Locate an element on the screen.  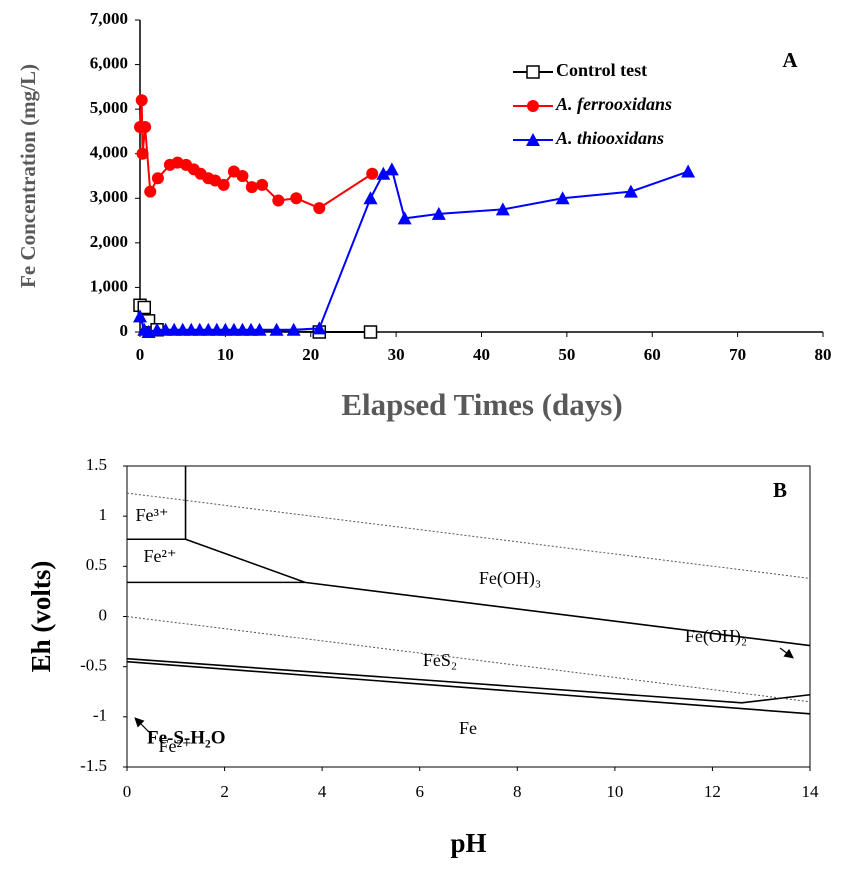
x-tick-label: 2 is located at coordinates (224, 791).